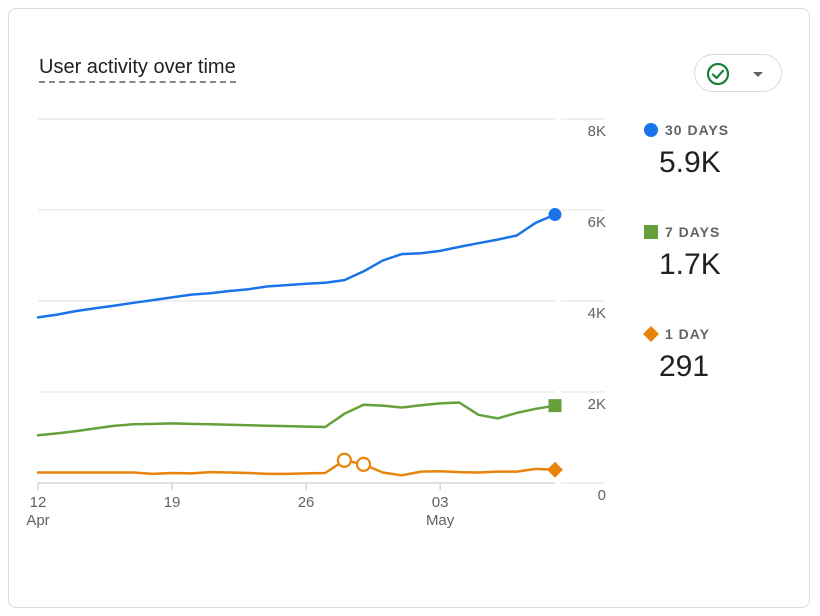  Describe the element at coordinates (718, 74) in the screenshot. I see `check-circle-icon` at that location.